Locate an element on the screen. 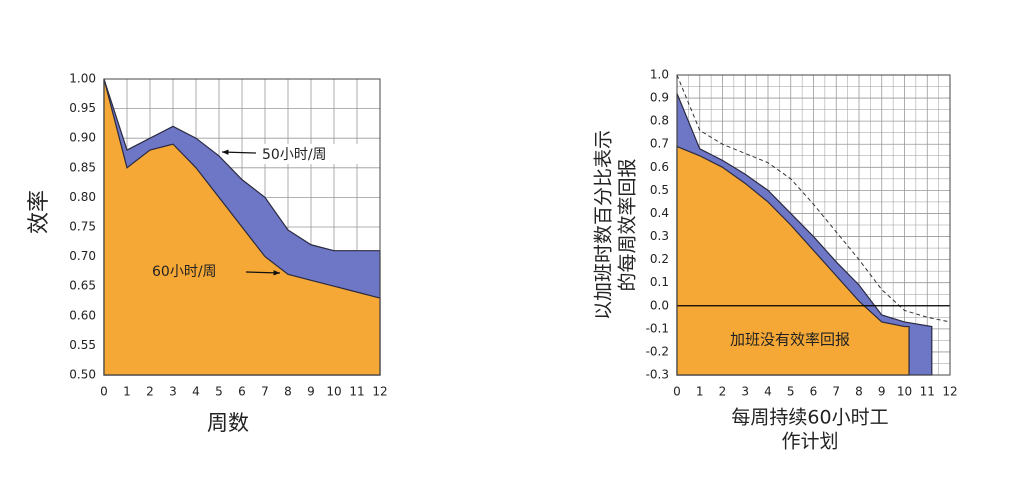 This screenshot has width=1032, height=478. y-tick-label: 1.00 is located at coordinates (82, 79).